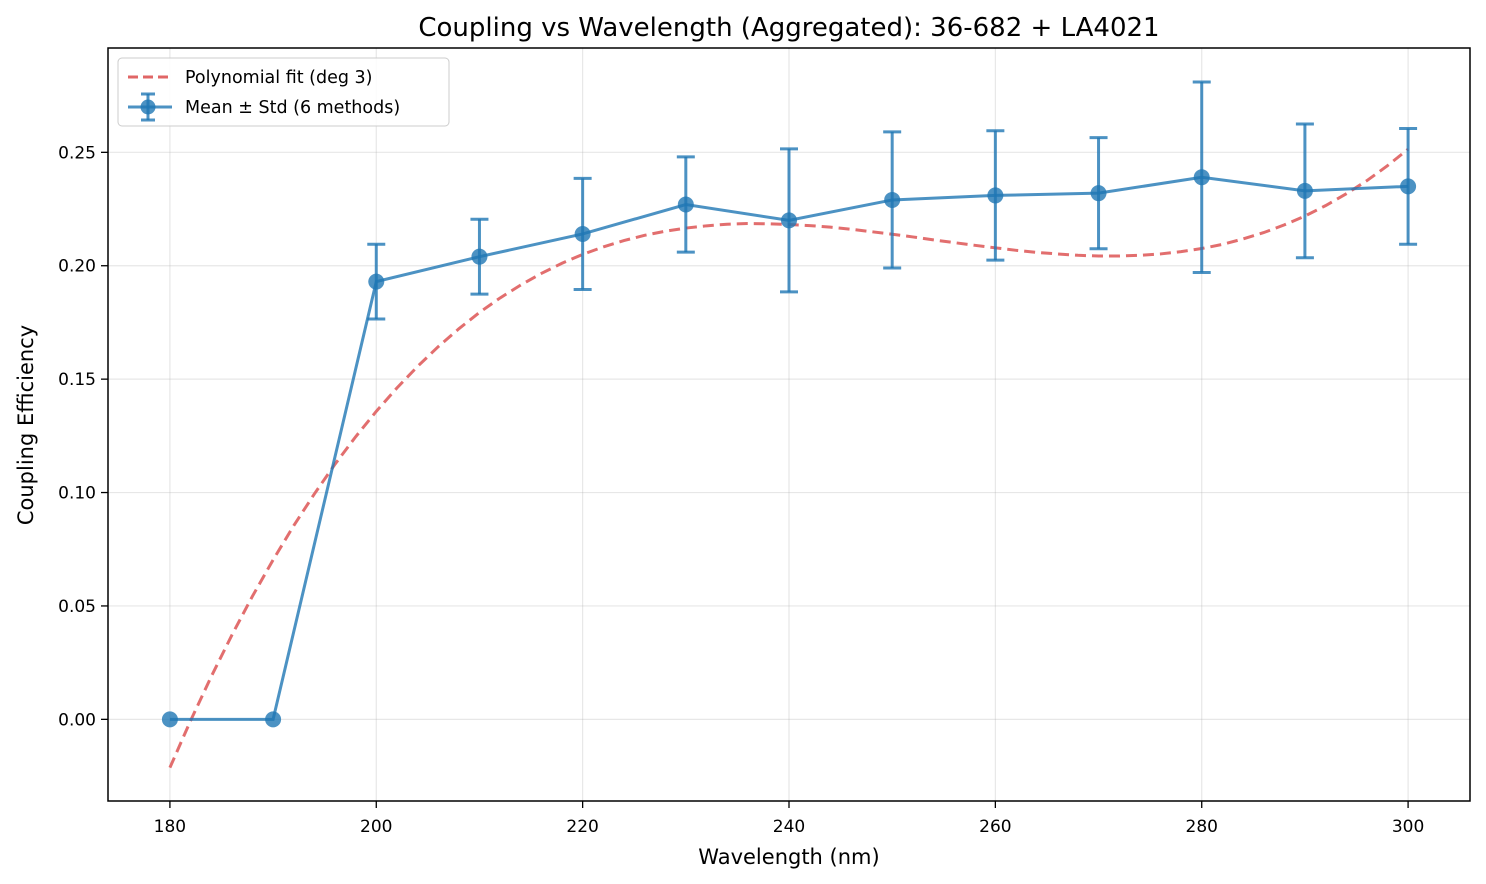 This screenshot has height=884, width=1486. I want to click on x-tick-label: 200, so click(376, 827).